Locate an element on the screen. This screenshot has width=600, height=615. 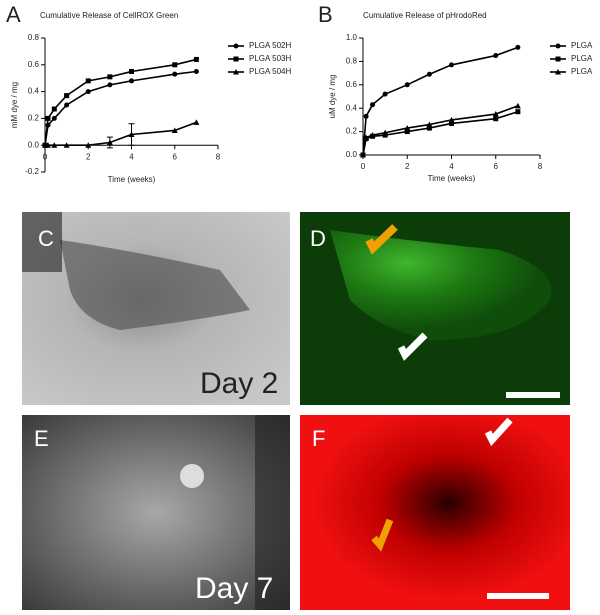
chart-title: Cumulative Release of pHrodoRed is located at coordinates (425, 15).